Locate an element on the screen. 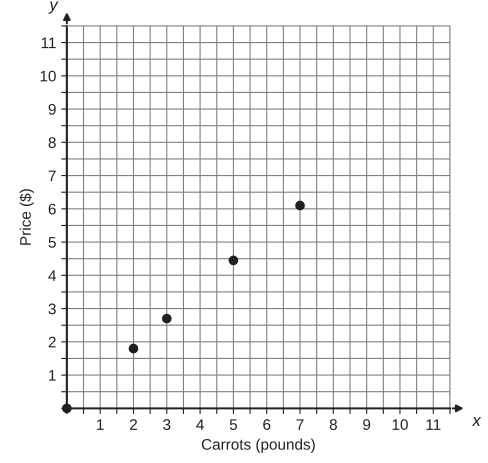  y-tick-label: 9 is located at coordinates (52, 109).